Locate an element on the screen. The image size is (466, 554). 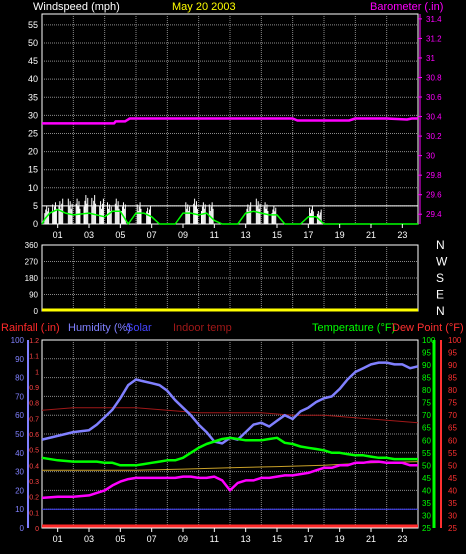
dewpoint-tick-label: 90 is located at coordinates (452, 365).